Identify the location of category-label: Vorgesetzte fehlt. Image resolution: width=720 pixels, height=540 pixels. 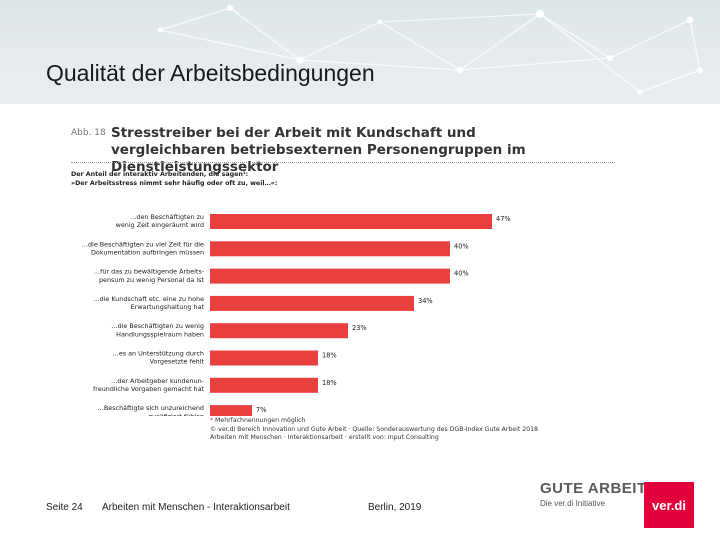
(177, 362).